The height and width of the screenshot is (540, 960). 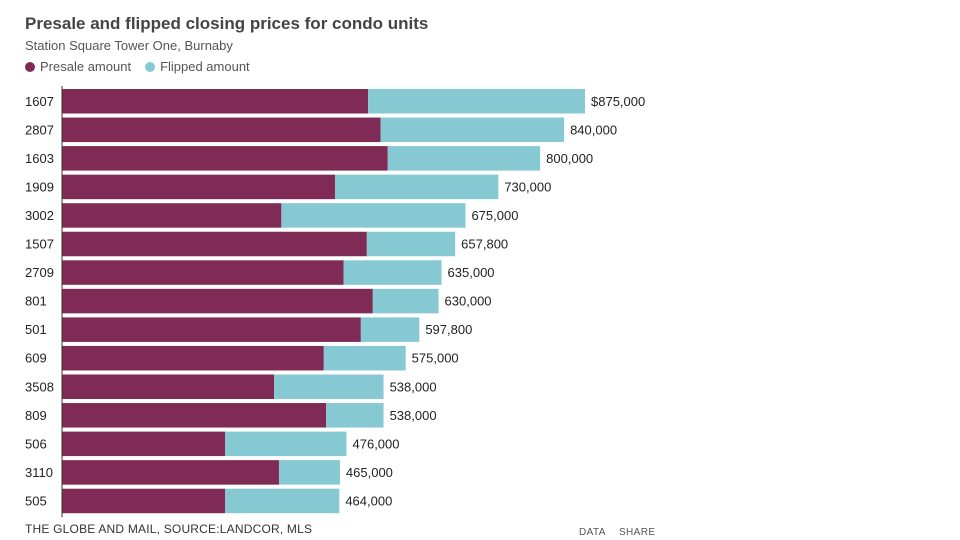 I want to click on chart-subtitle: Station Square Tower One, Burnaby, so click(x=129, y=45).